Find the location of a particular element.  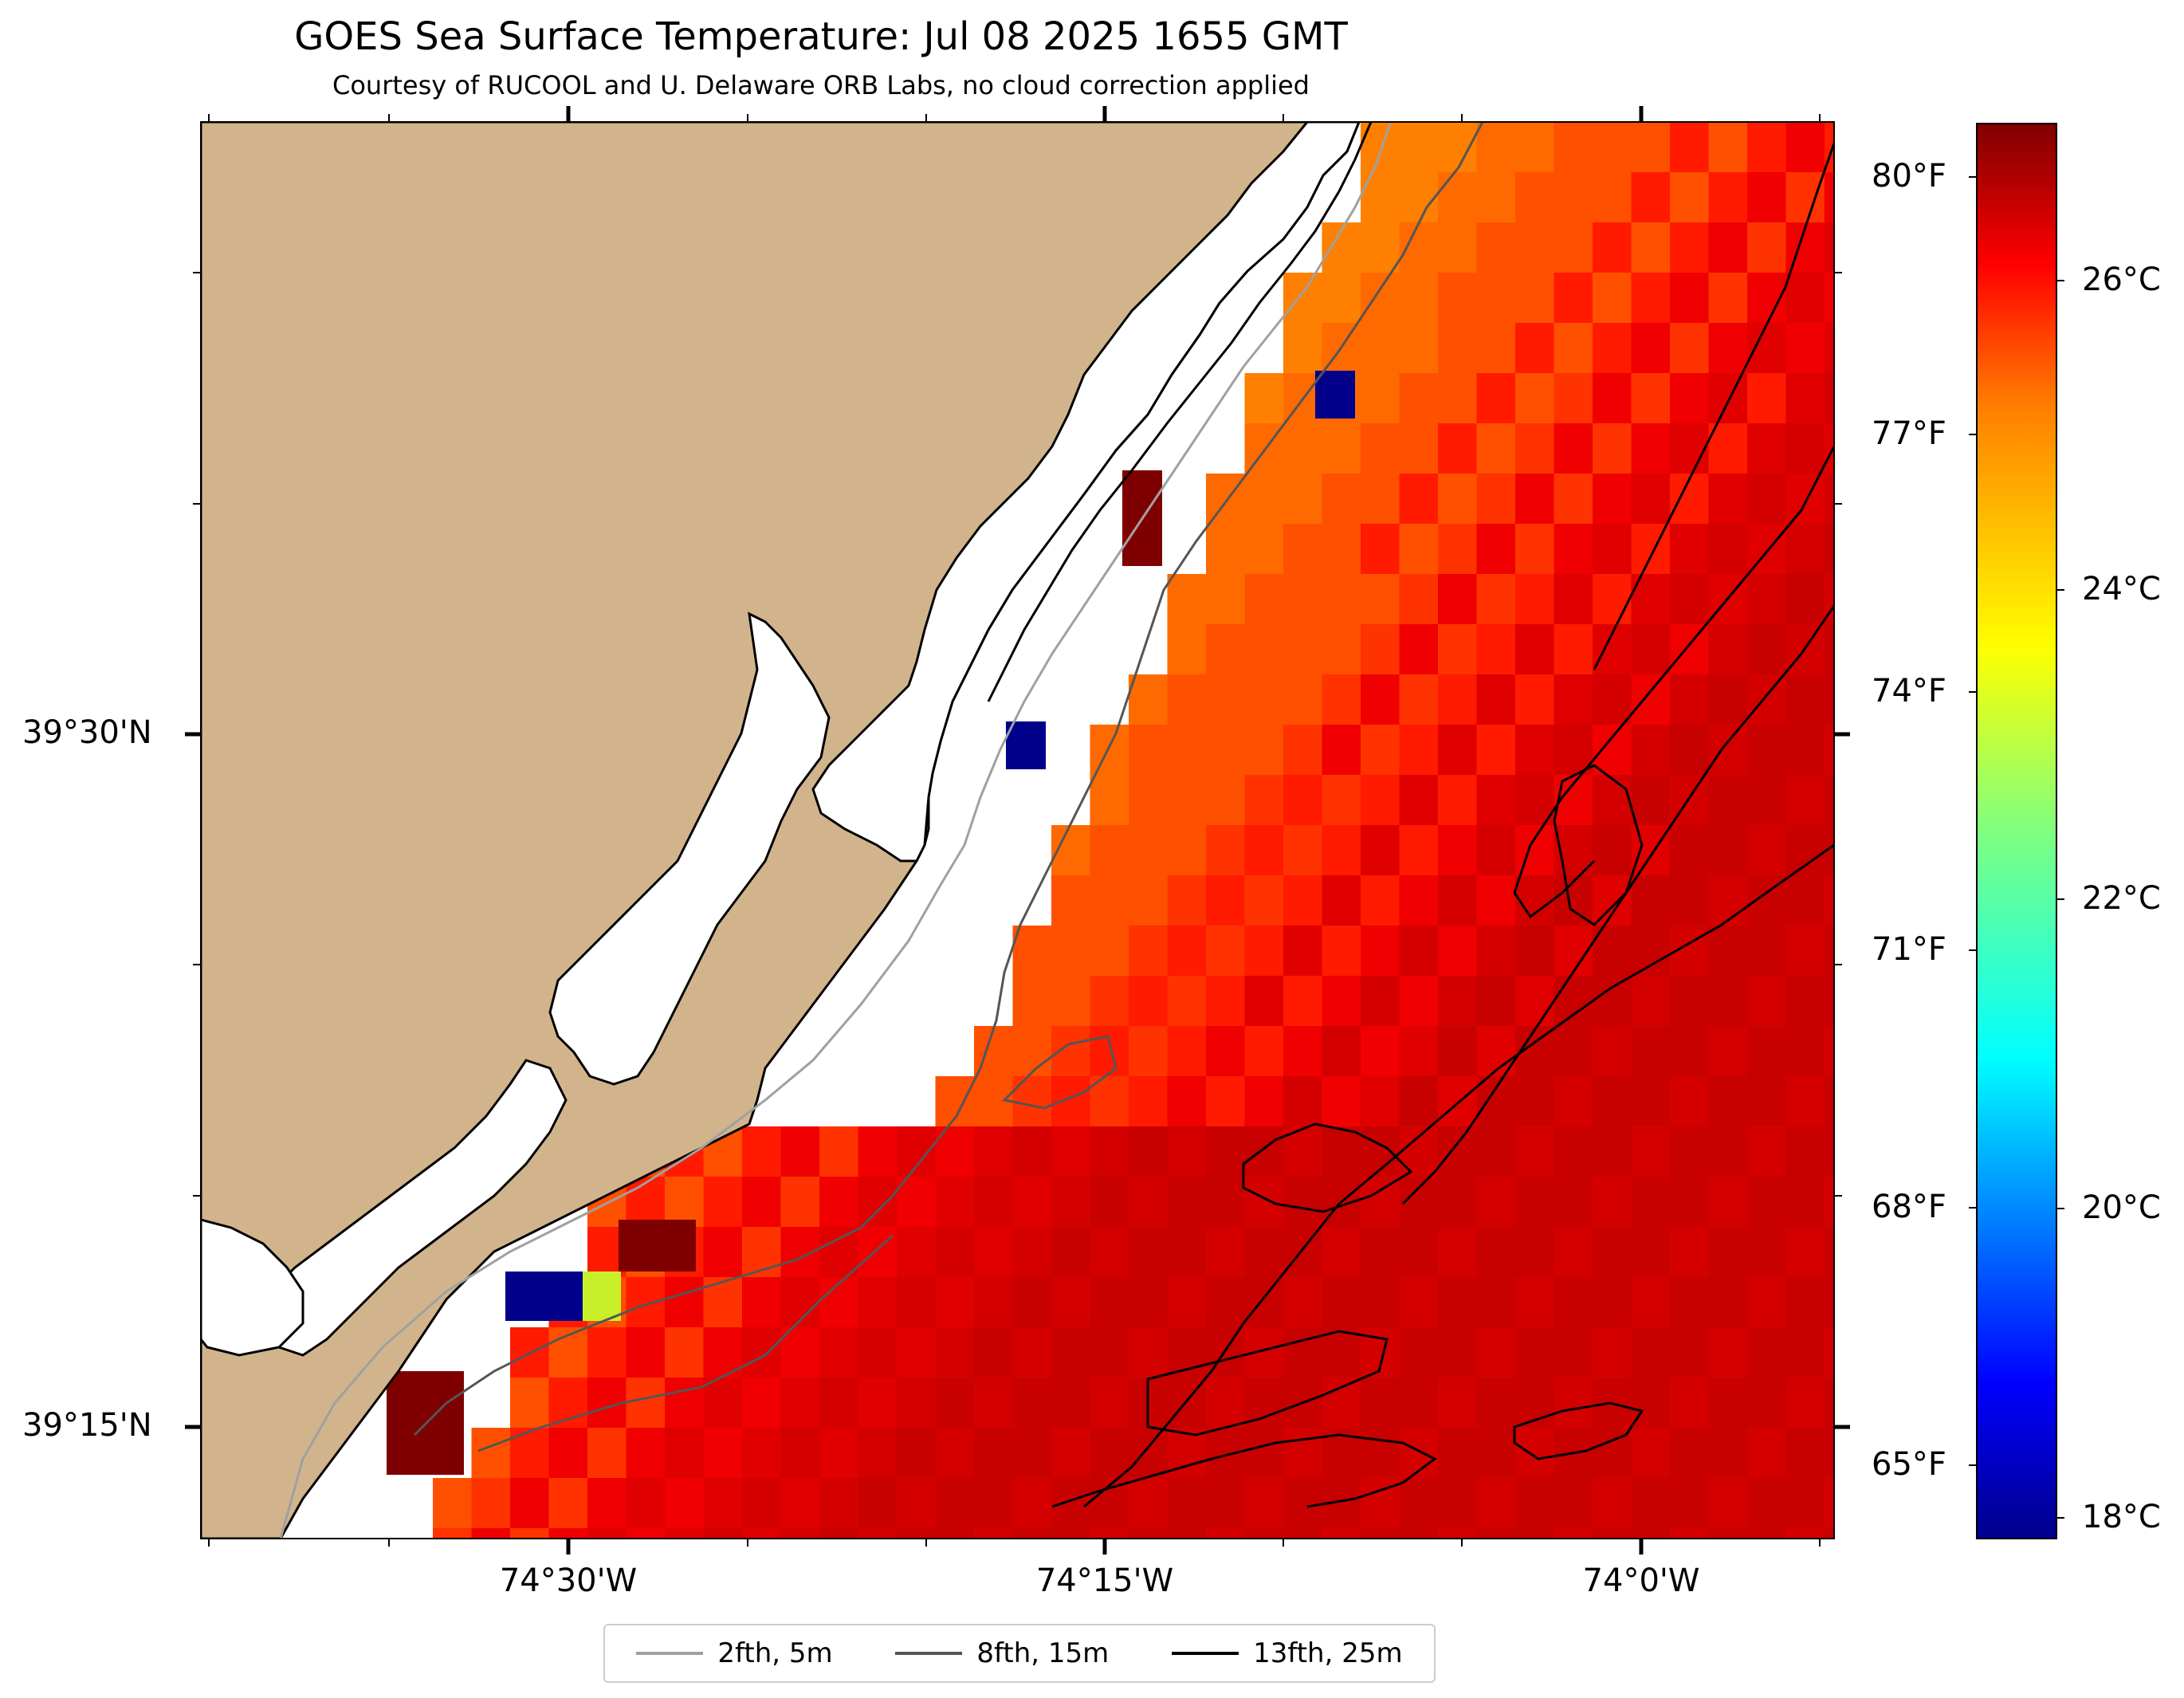

isobath-13fth-h is located at coordinates (1578, 1431).